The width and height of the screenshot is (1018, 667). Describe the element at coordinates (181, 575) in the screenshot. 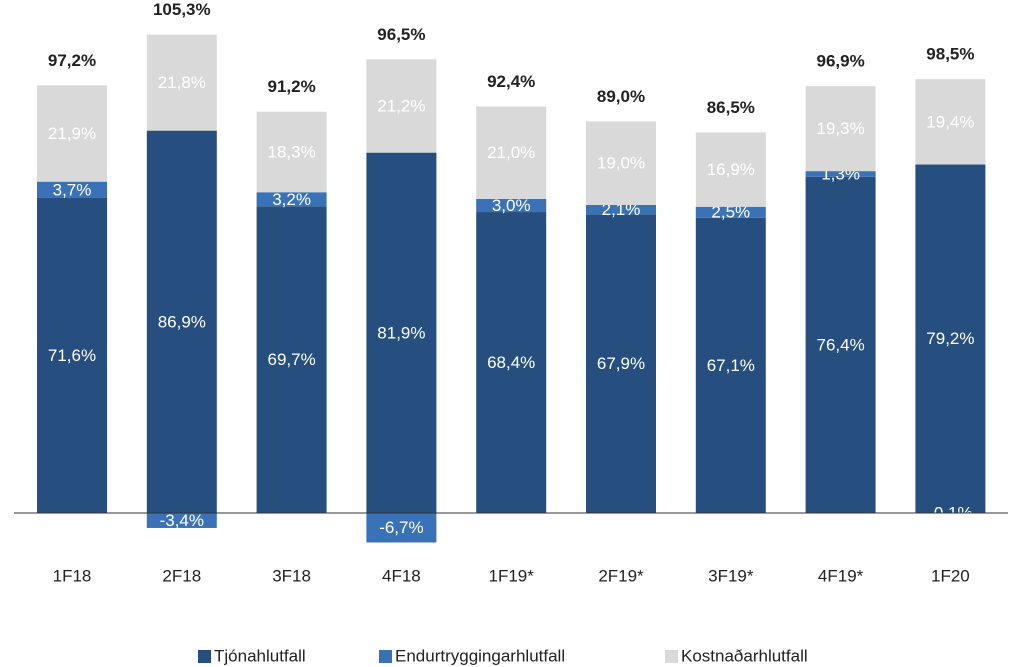

I see `x-tick-label: 2F18` at that location.